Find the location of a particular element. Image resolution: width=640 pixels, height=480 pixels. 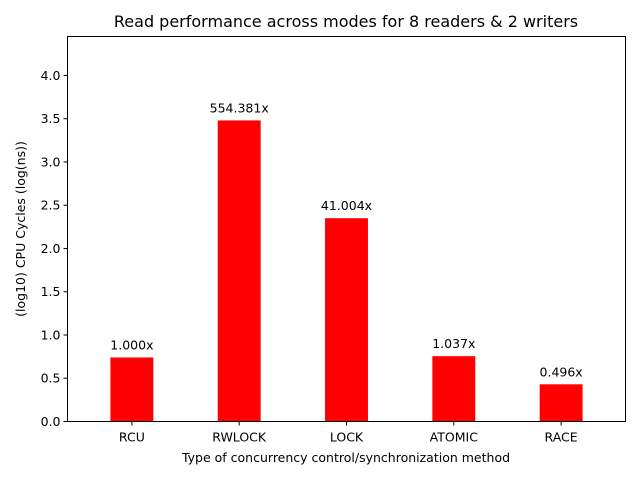

y-axis-ticks: 0.0 0.5 1.0 1.5 2.0 2.5 3.0 3.5 4.0 is located at coordinates (54, 248).